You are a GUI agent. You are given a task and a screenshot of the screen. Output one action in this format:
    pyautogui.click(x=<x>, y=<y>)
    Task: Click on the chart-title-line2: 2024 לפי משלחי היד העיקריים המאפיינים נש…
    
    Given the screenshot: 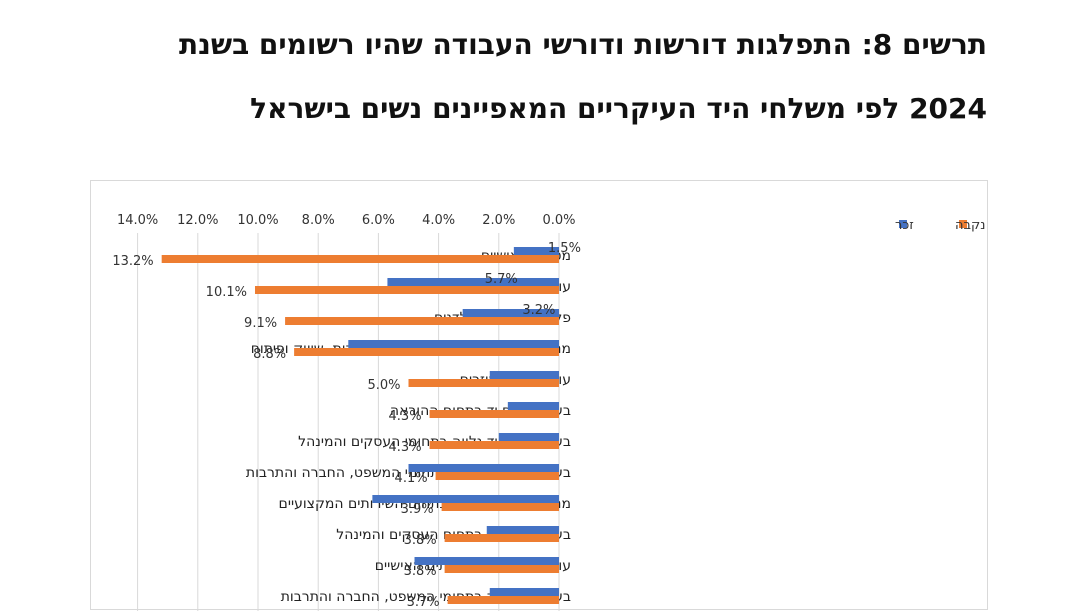 What is the action you would take?
    pyautogui.click(x=618, y=108)
    